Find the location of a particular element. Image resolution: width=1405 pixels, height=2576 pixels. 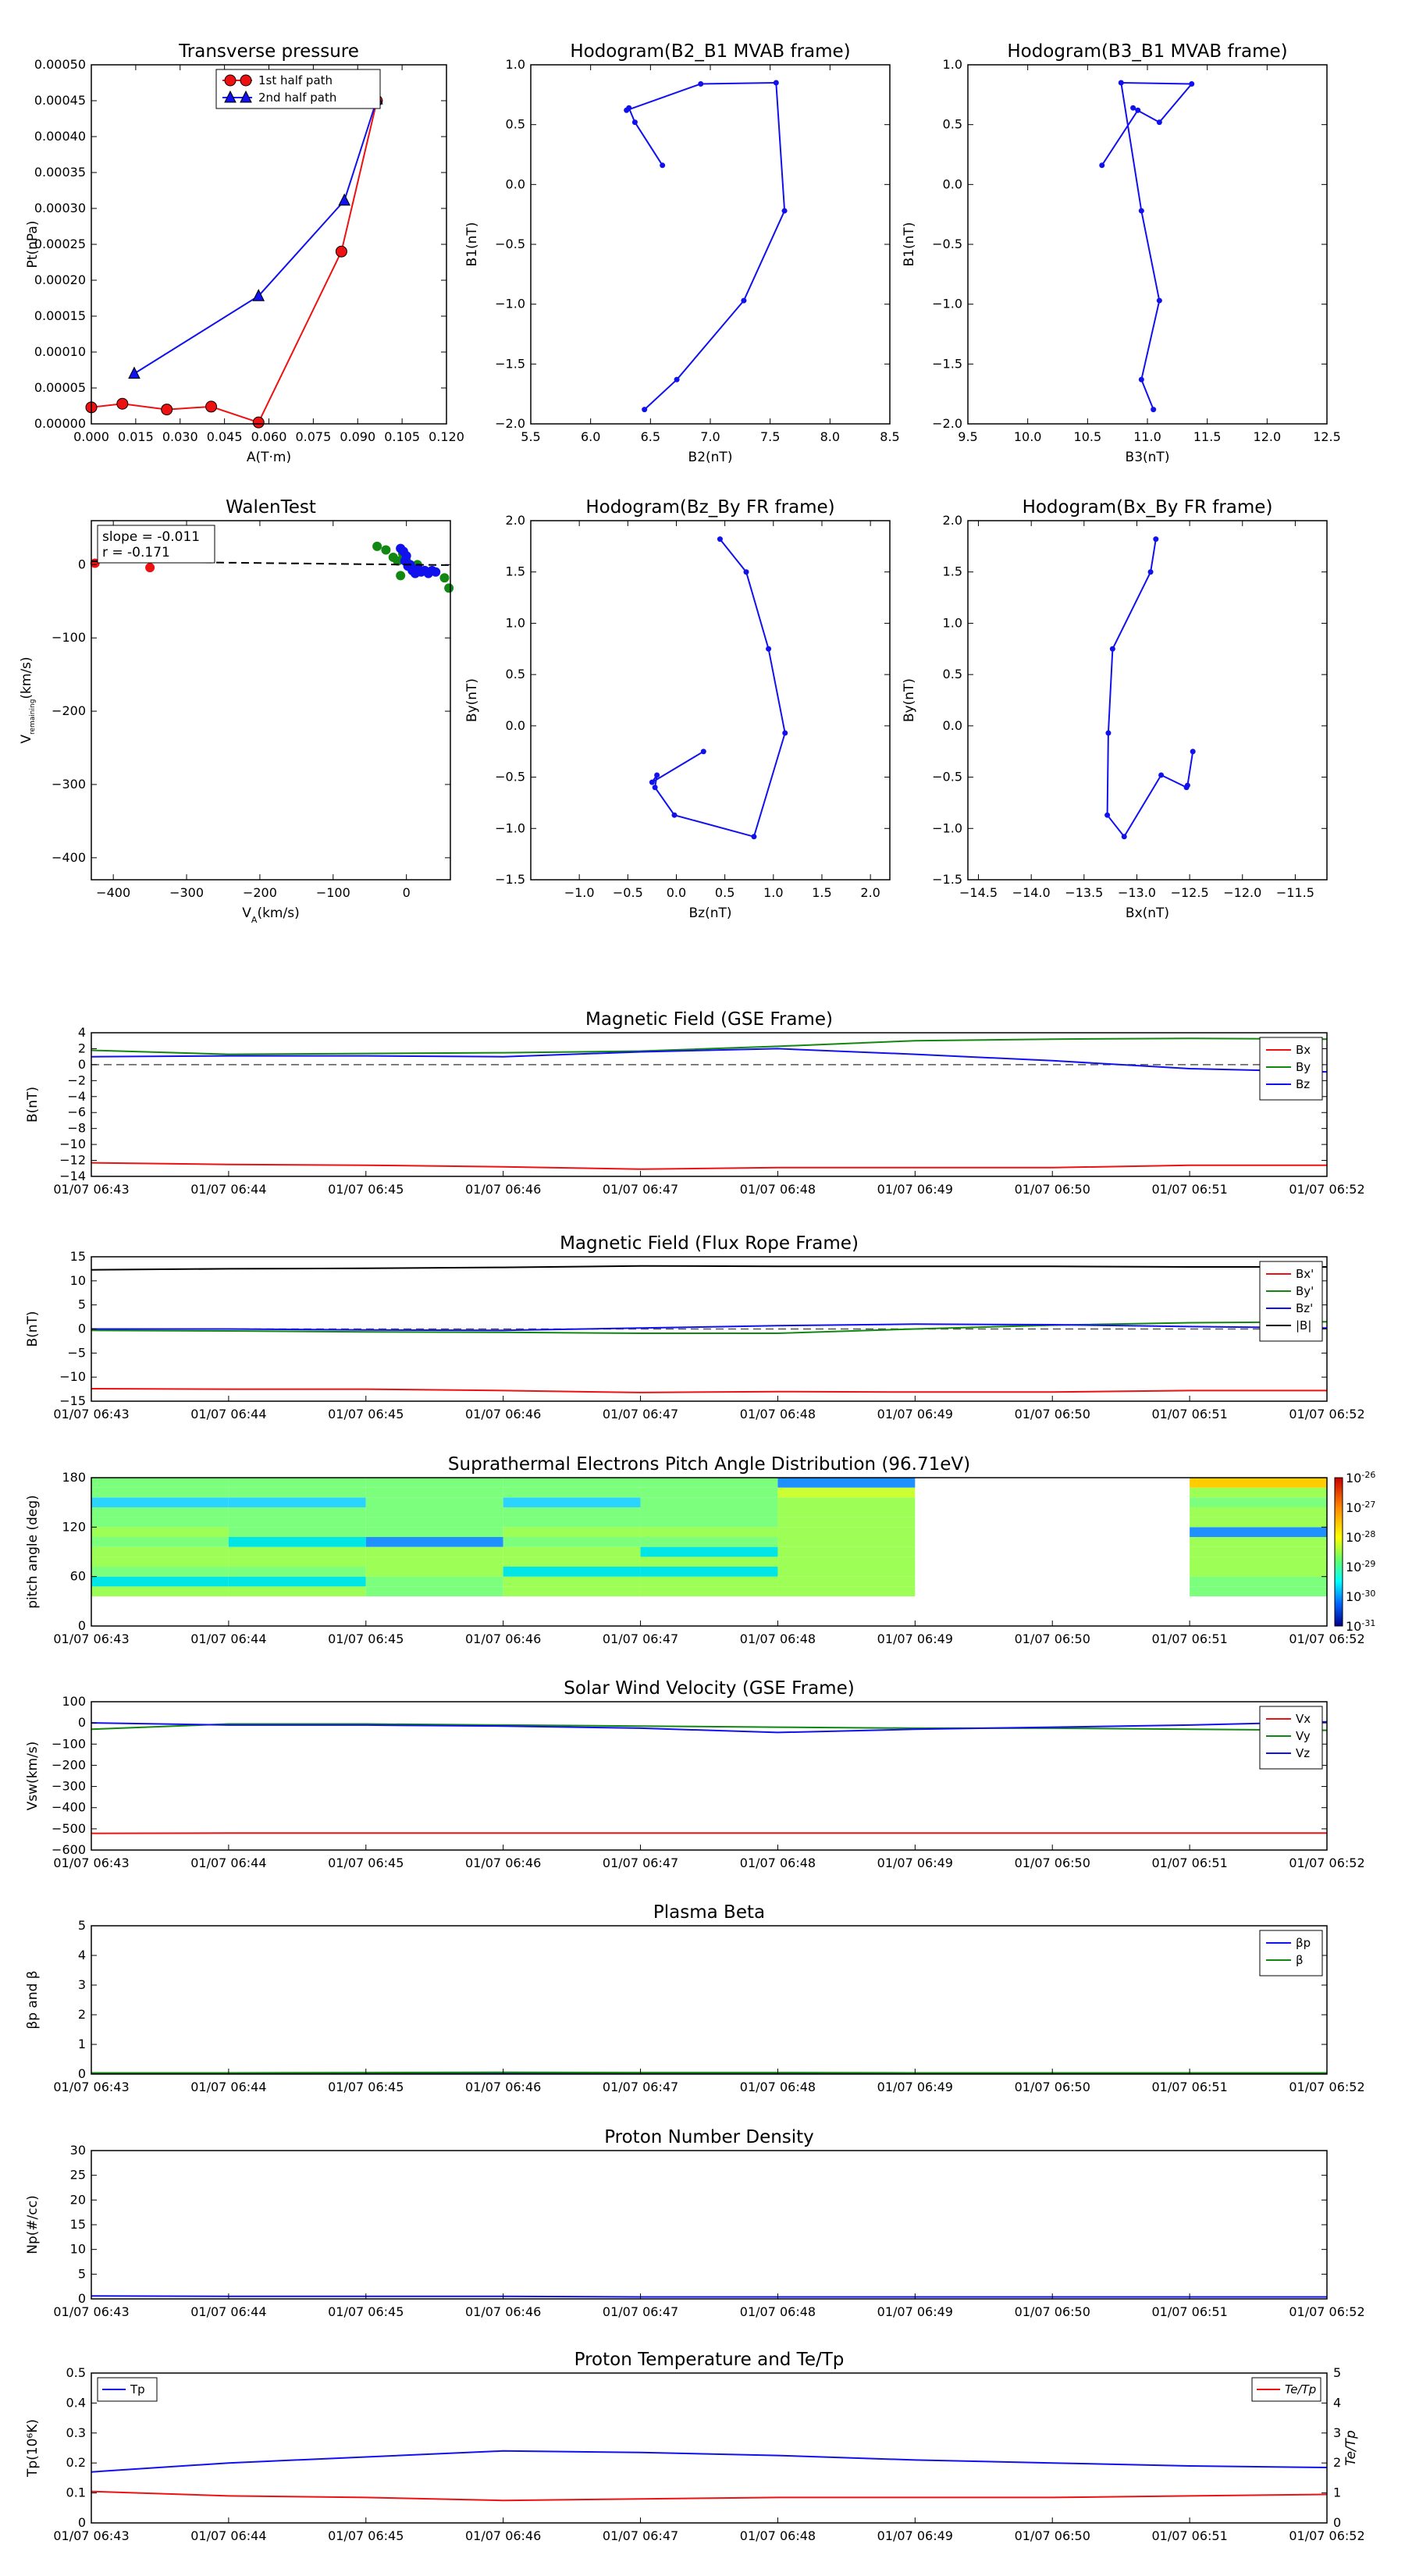

tp-title: Proton Temperature and Te/Tp is located at coordinates (710, 2360).